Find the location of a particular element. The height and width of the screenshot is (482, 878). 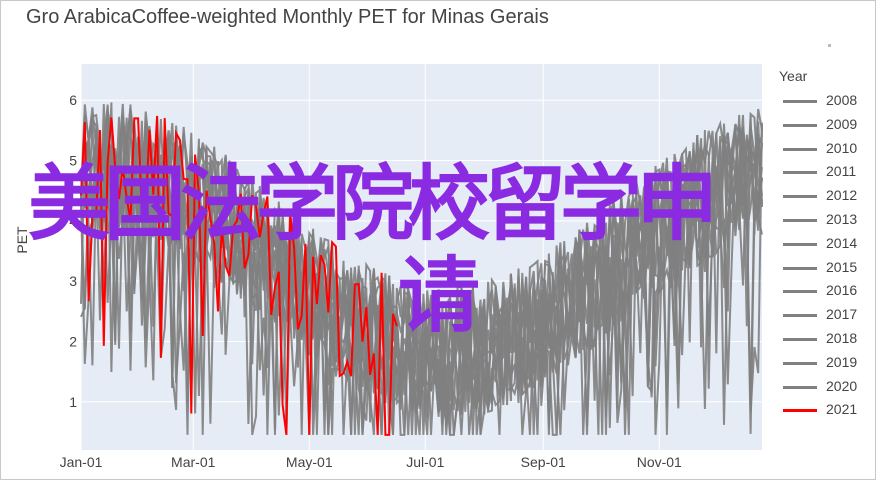

legend-item-2017: 2017 is located at coordinates (826, 316).